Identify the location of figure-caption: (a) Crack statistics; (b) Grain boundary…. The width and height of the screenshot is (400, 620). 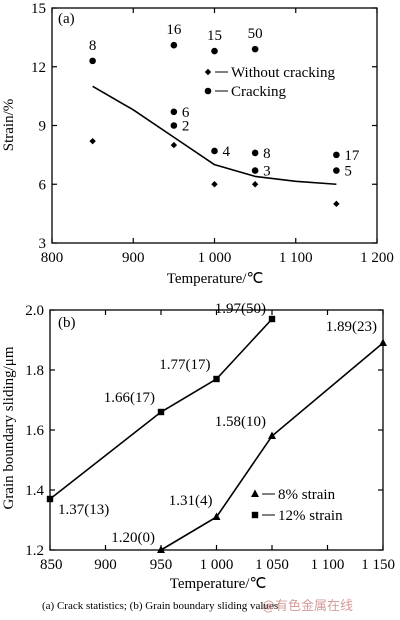
(160, 606).